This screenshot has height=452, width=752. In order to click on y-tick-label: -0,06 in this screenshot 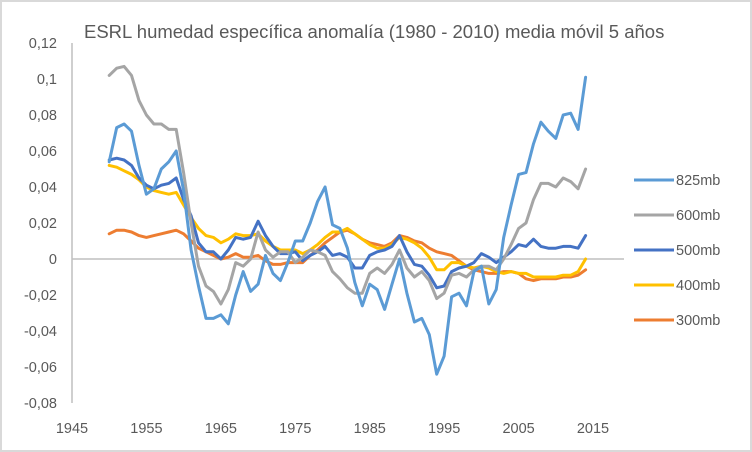, I will do `click(40, 368)`.